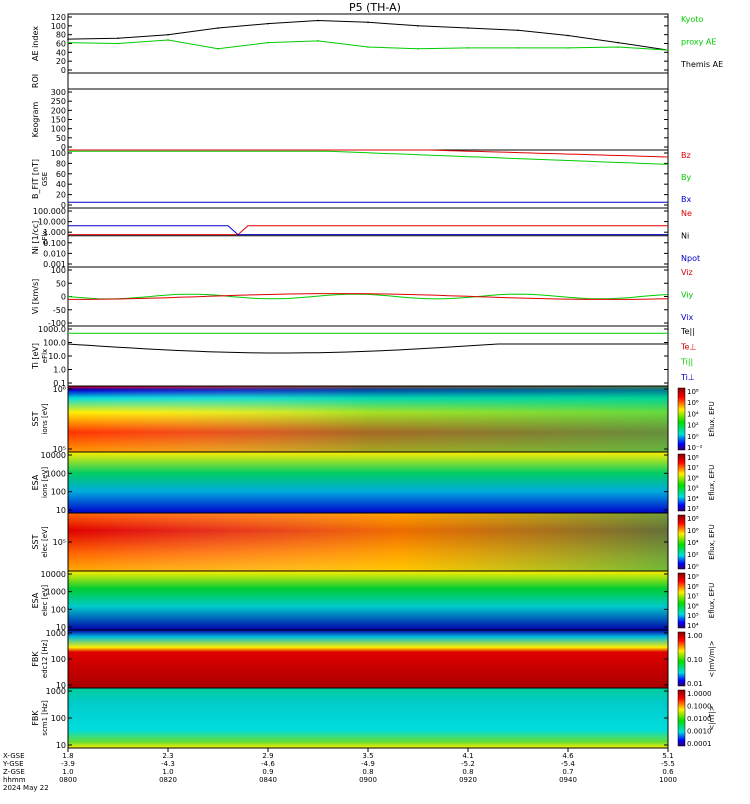 Image resolution: width=750 pixels, height=804 pixels. What do you see at coordinates (681, 659) in the screenshot?
I see `colorbar-fbk_e` at bounding box center [681, 659].